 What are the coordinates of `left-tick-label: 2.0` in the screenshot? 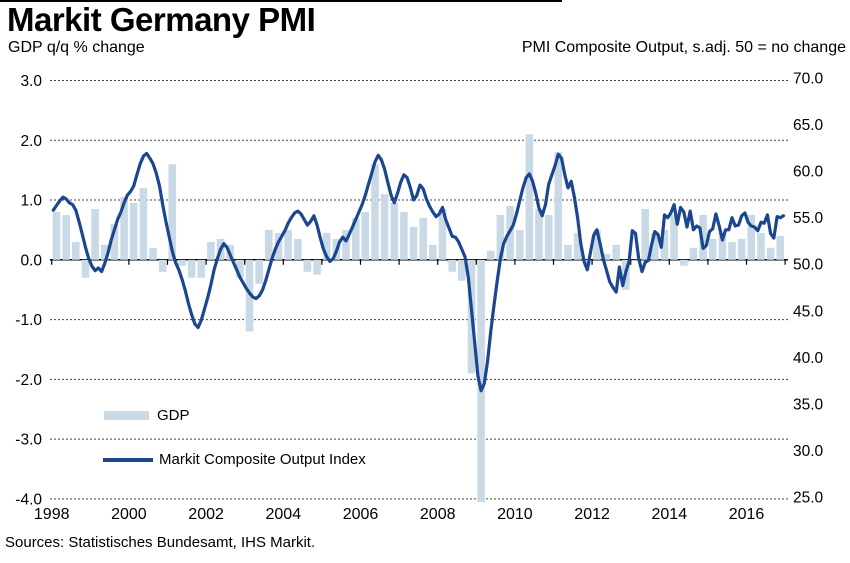 It's located at (31, 141).